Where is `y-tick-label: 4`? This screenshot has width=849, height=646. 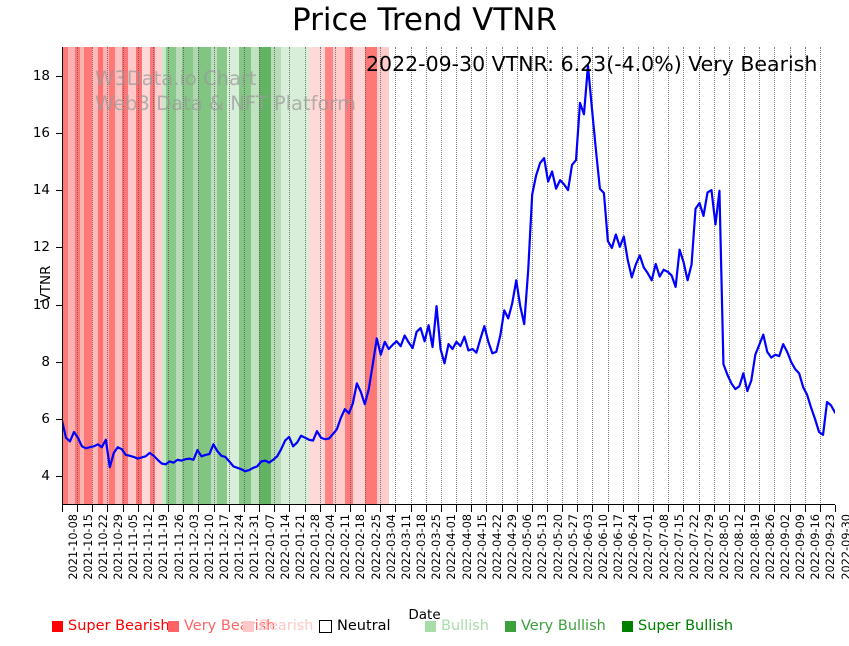
y-tick-label: 4 is located at coordinates (45, 476).